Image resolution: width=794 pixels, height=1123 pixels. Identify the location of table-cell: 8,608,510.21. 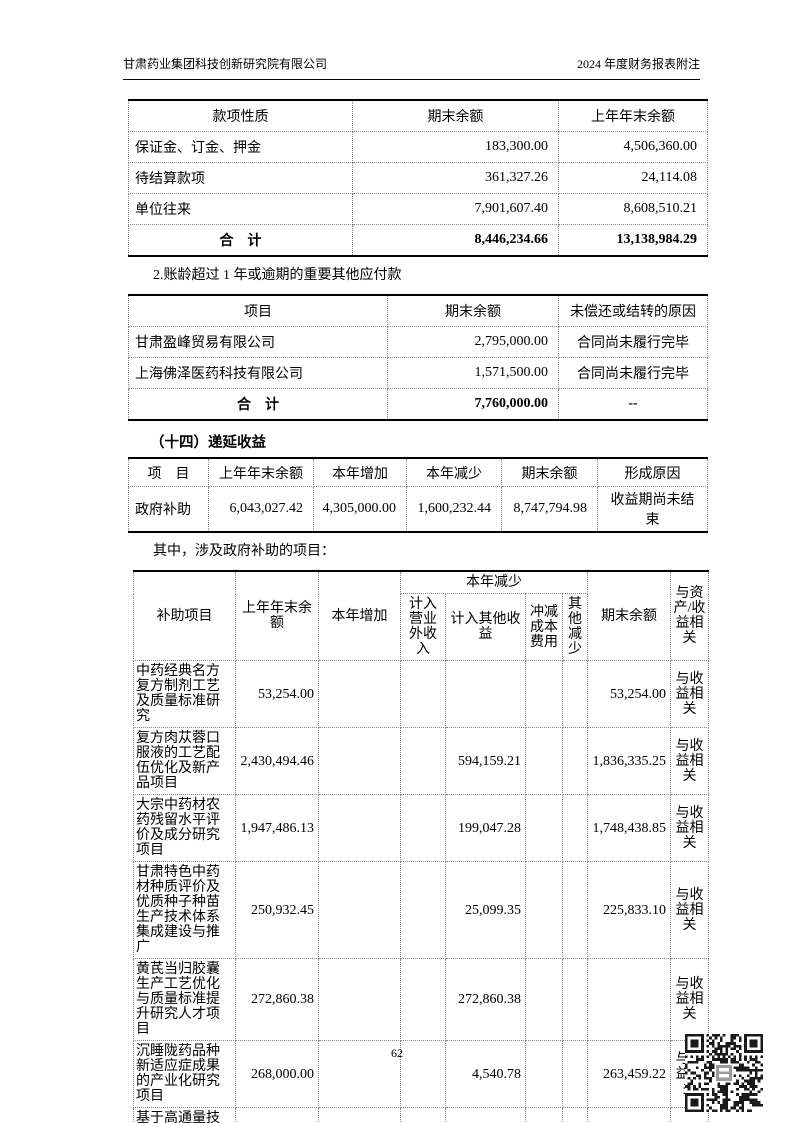
(633, 209).